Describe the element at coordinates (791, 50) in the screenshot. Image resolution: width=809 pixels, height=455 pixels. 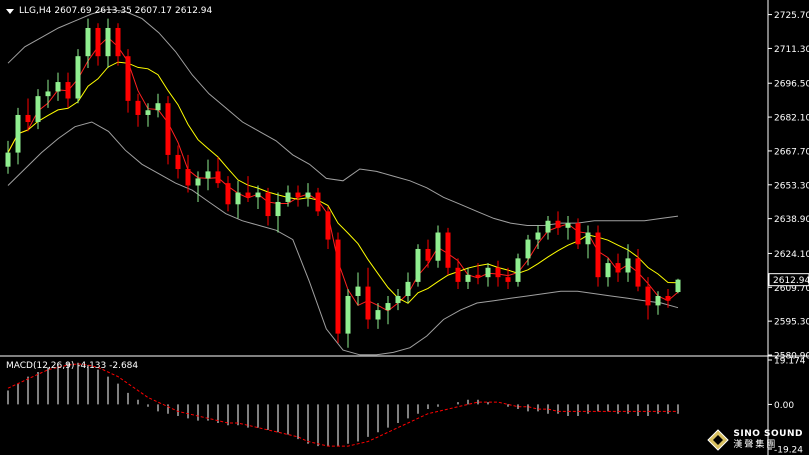
I see `price-tick-label: 2711.30` at that location.